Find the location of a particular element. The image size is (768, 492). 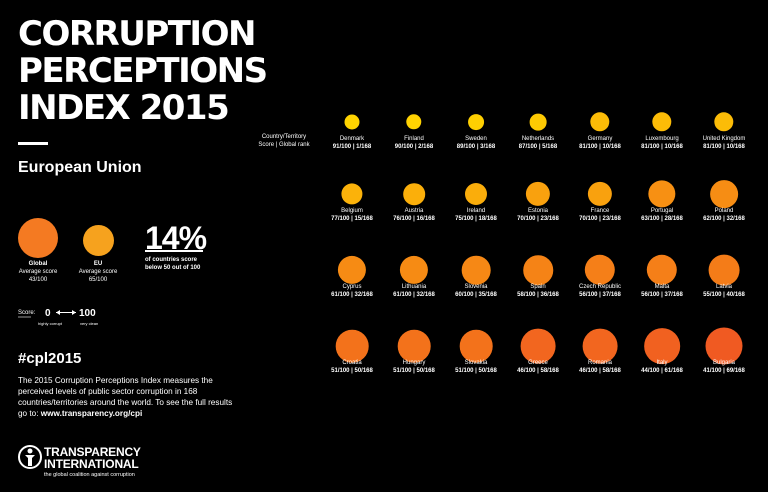

country-name: Bulgaria is located at coordinates (723, 363).